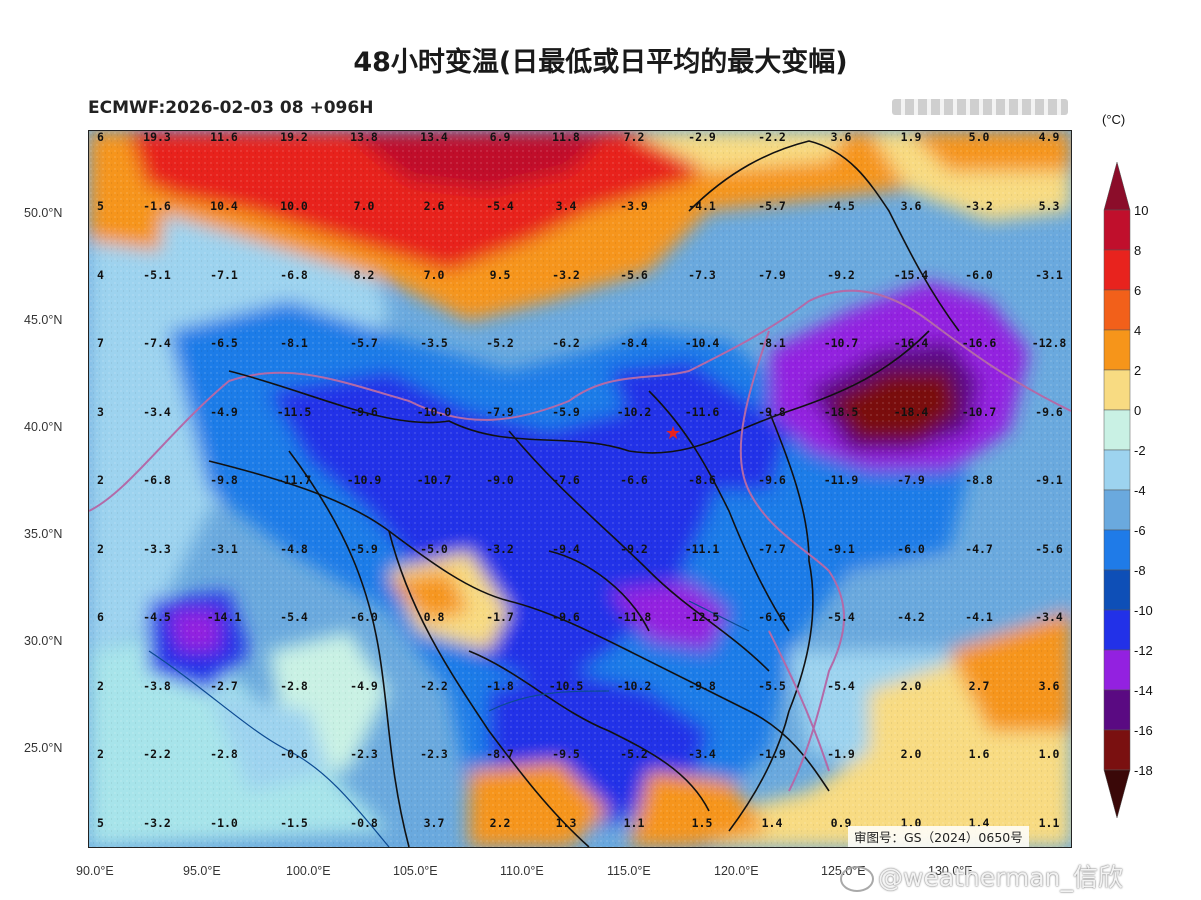  Describe the element at coordinates (500, 823) in the screenshot. I see `map-value: 2.2` at that location.